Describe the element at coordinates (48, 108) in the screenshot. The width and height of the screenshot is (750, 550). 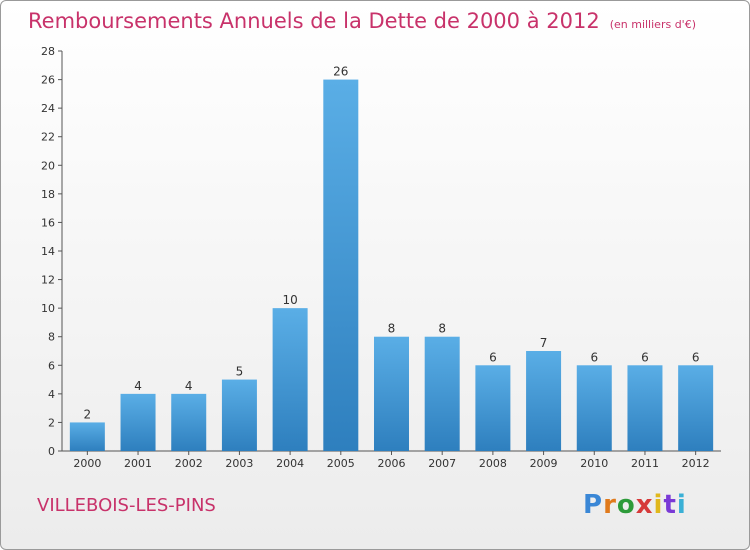
I see `y-tick-label: 24` at that location.